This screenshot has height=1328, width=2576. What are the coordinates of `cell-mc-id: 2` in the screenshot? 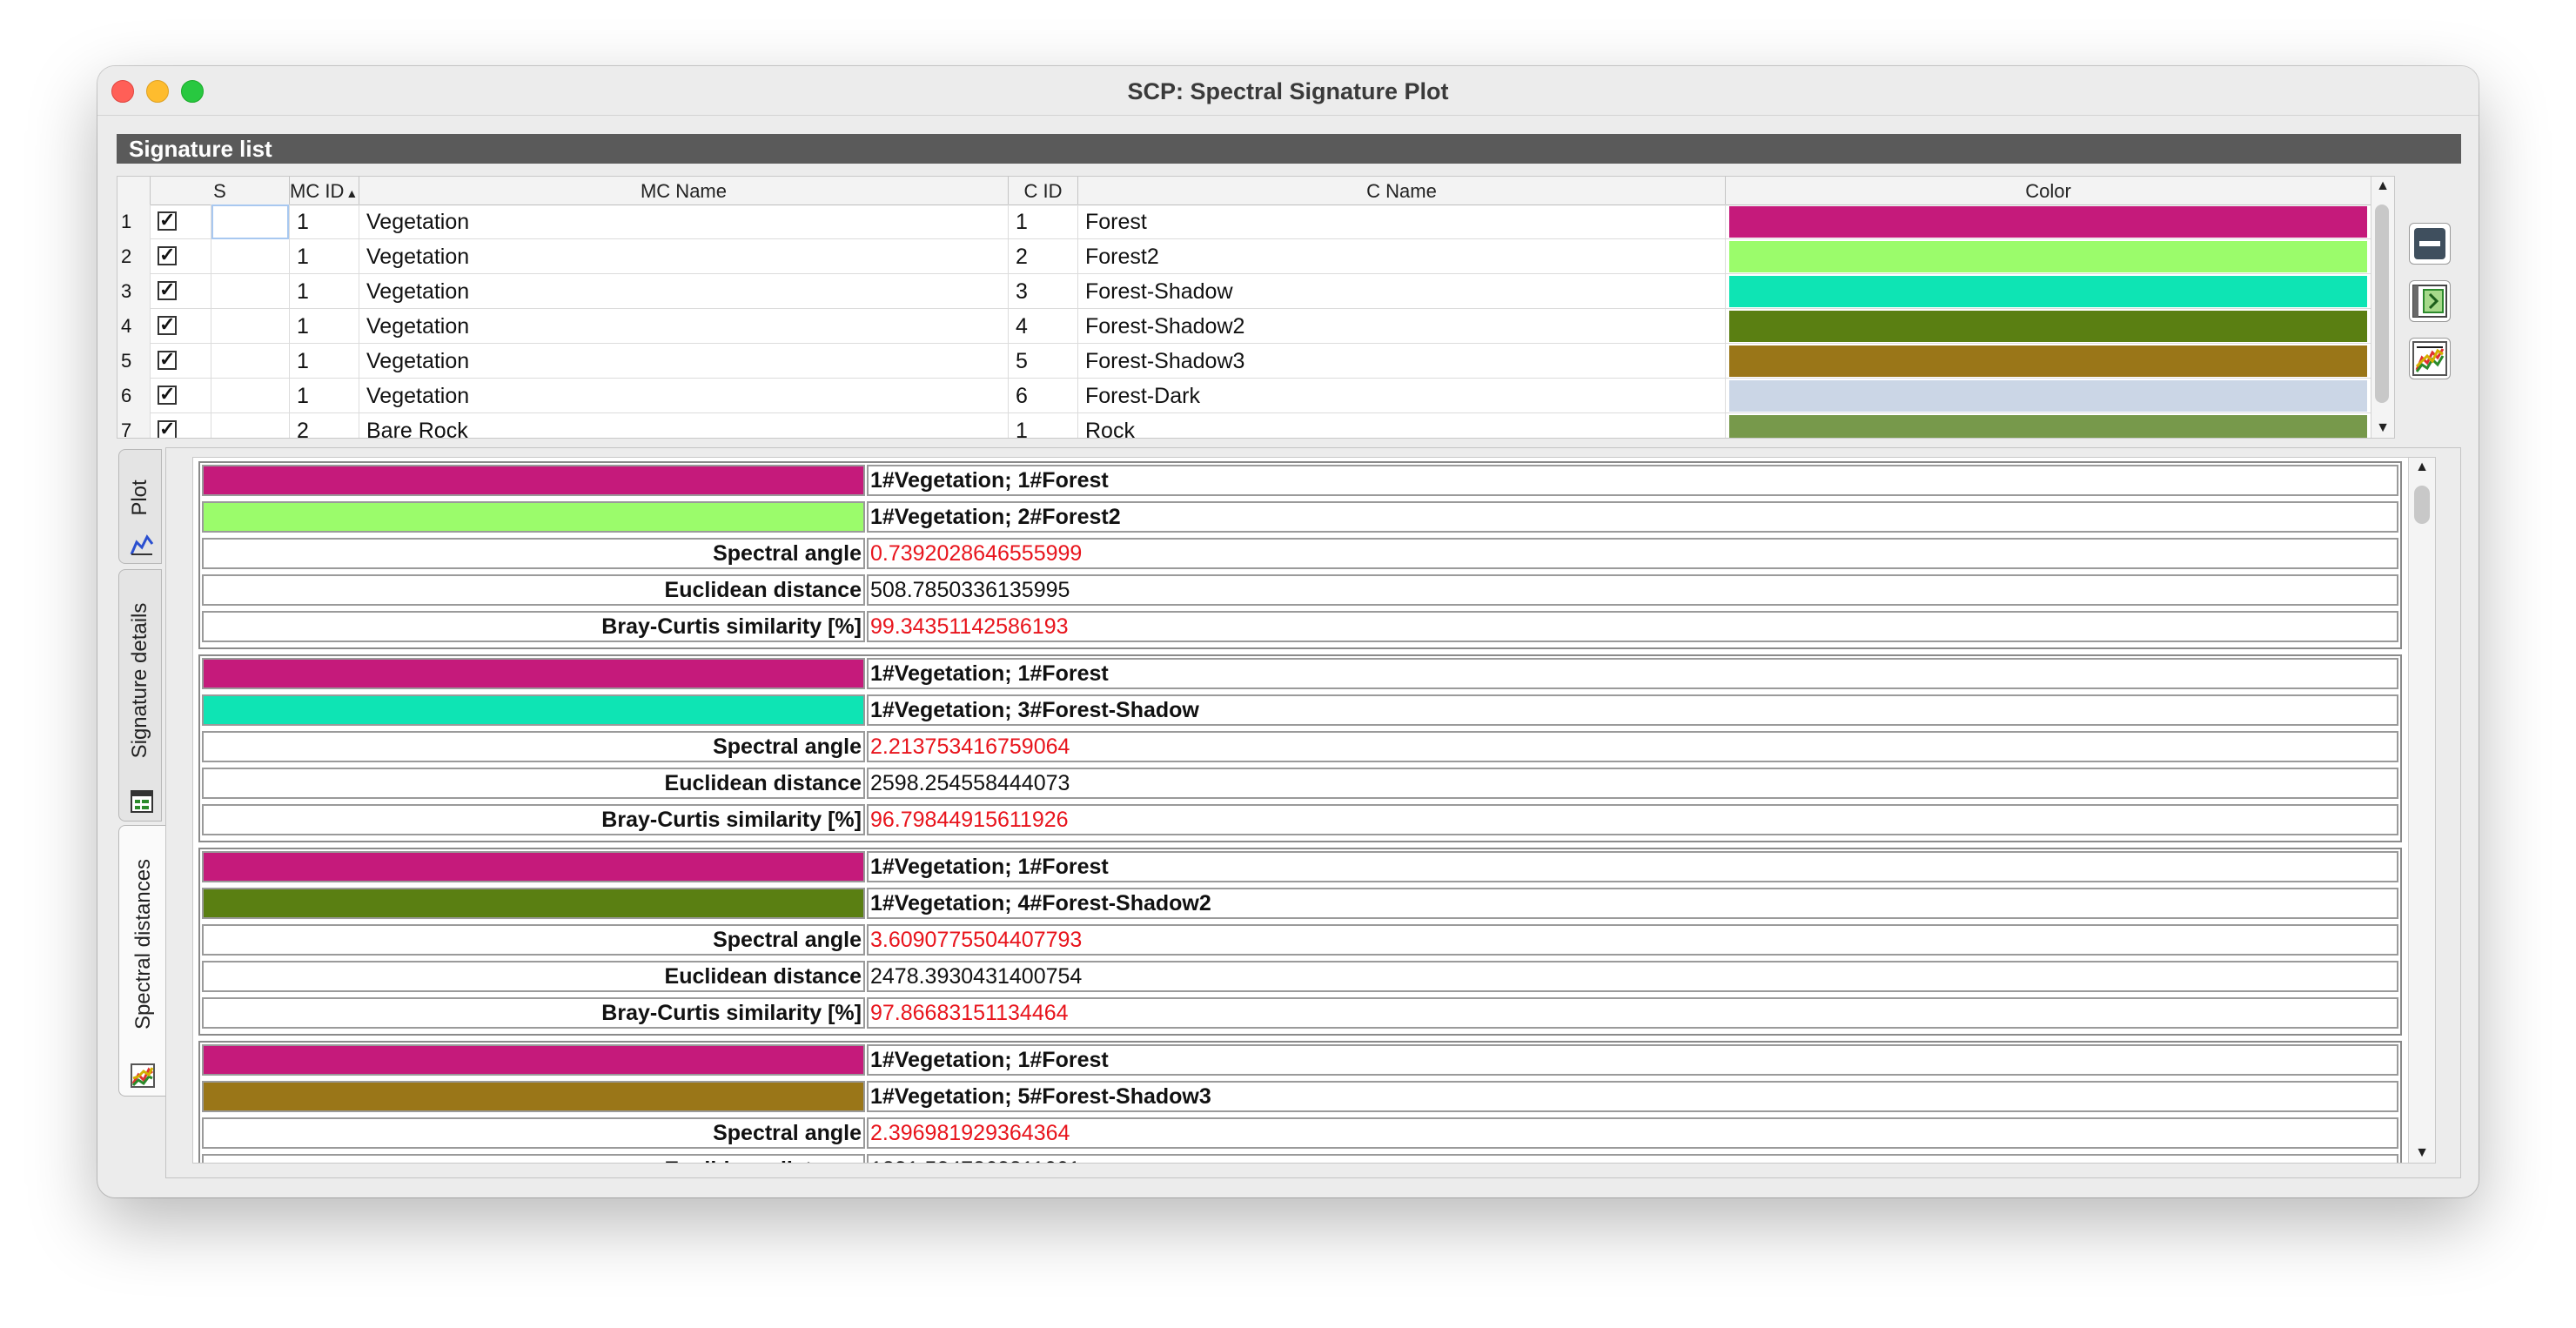 It's located at (325, 426).